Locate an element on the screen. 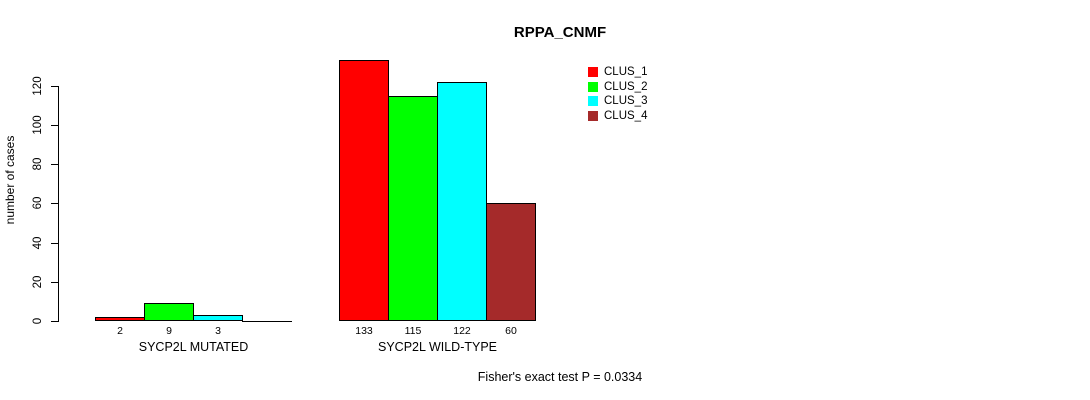 The width and height of the screenshot is (1090, 400). y-axis-tick-label: 120 is located at coordinates (38, 86).